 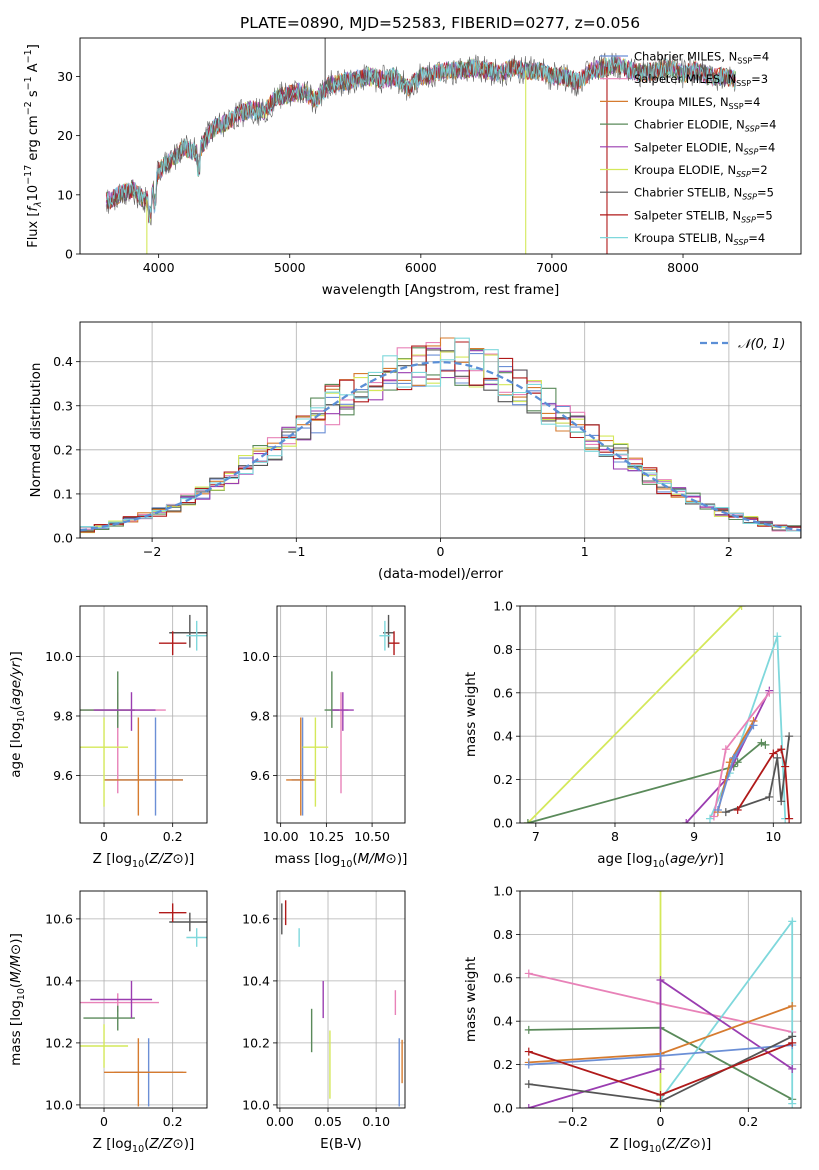 I want to click on axes-age-vs-Z: 0 0.2 9.6 9.8 10.0, so click(x=126, y=725).